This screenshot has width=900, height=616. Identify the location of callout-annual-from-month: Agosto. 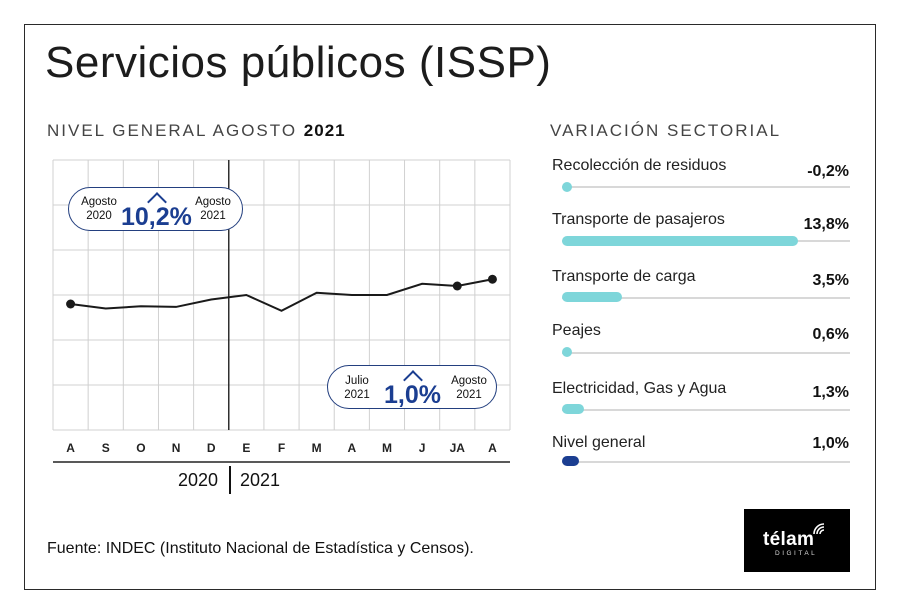
(99, 202).